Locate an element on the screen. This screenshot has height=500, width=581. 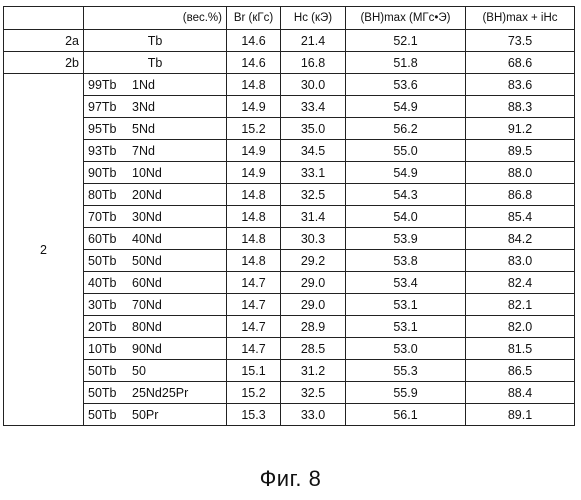
table-row: 50Tb50Pr15.333.056.189.1 is located at coordinates (289, 415).